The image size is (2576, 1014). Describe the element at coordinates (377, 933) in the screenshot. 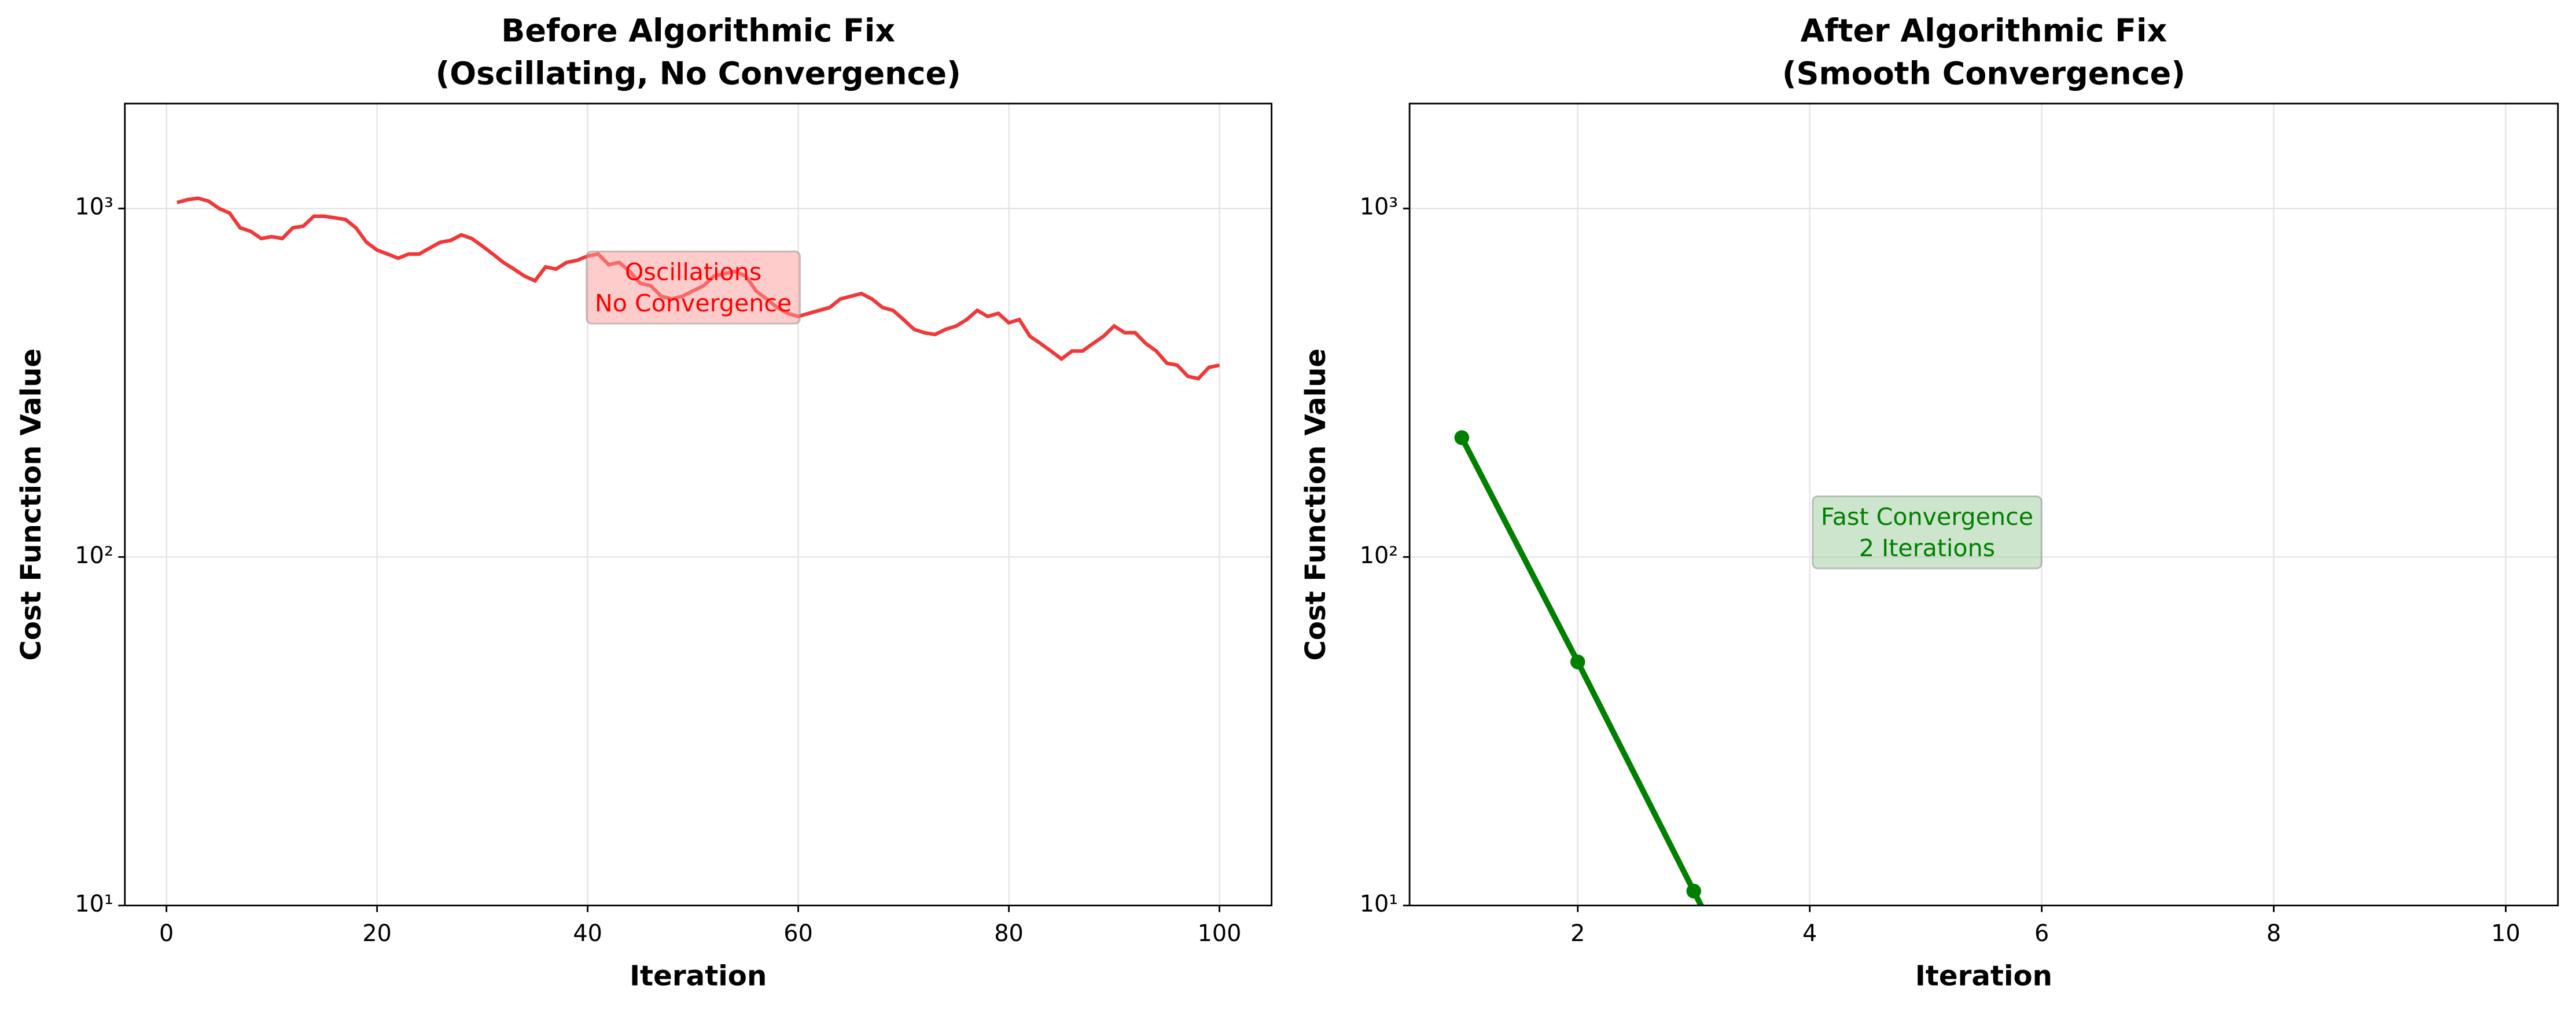

I see `x-tick-label: 20` at that location.